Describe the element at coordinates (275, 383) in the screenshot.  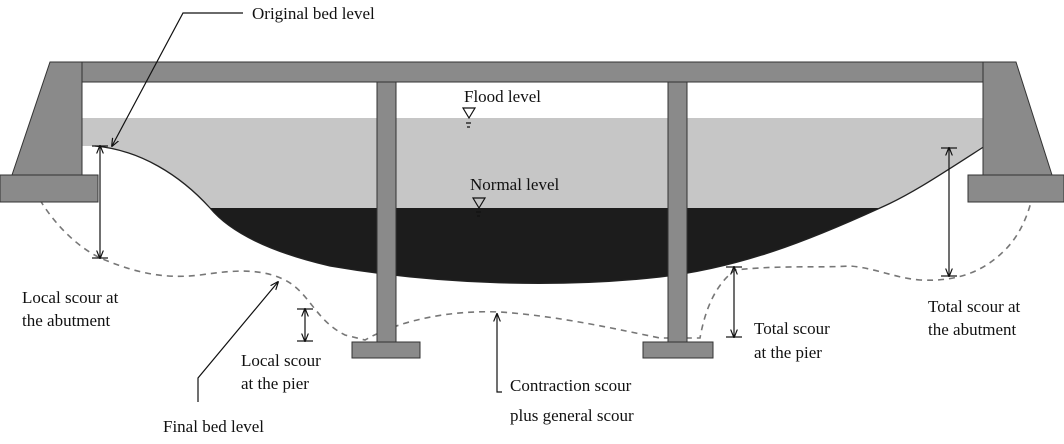
I see `local-scour-pier-label-line2: at the pier` at that location.